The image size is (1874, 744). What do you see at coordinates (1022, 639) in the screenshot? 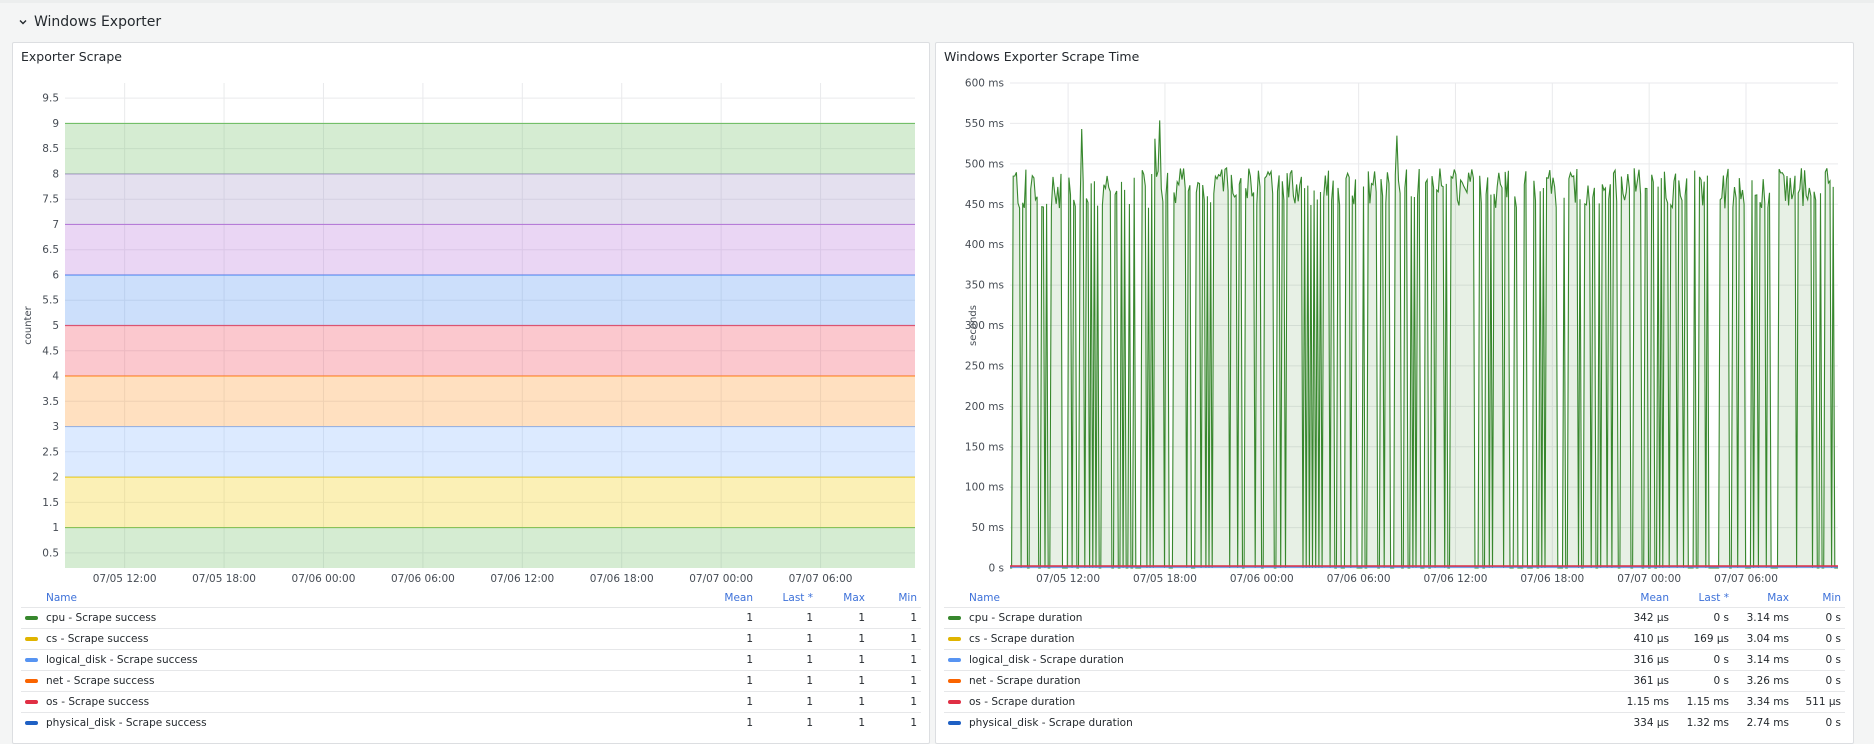
I see `series-name: cs - Scrape duration` at bounding box center [1022, 639].